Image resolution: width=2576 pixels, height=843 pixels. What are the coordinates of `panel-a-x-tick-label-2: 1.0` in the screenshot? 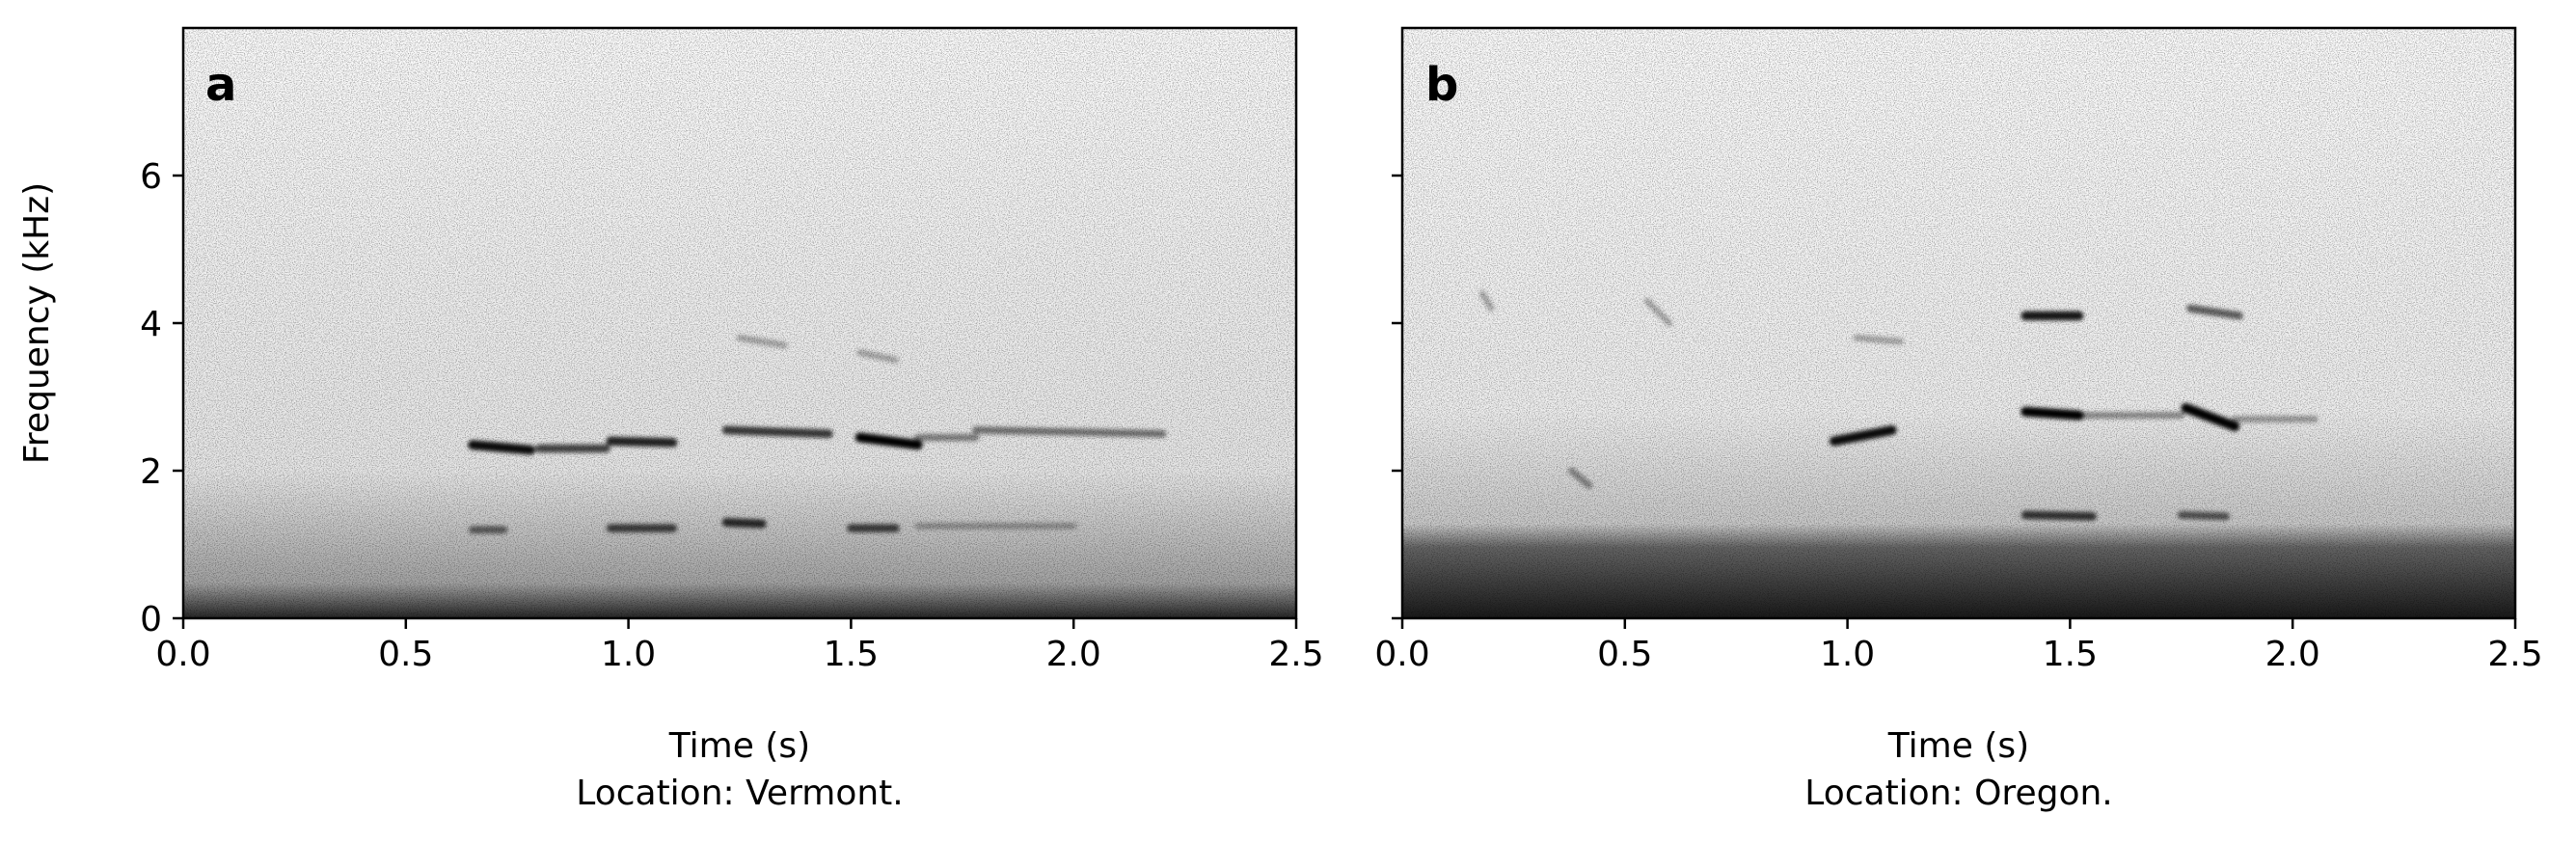 It's located at (628, 654).